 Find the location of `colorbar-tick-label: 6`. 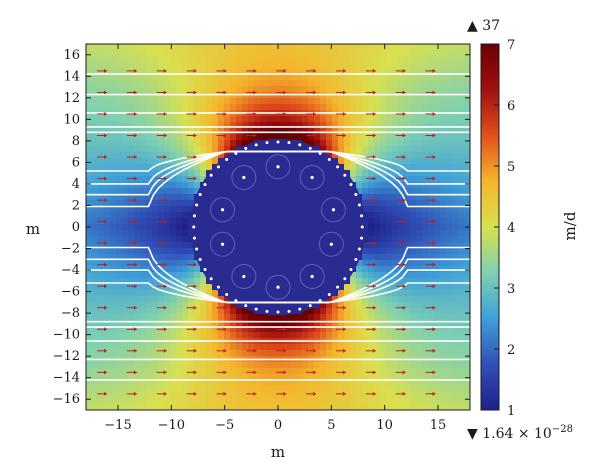

colorbar-tick-label: 6 is located at coordinates (511, 106).